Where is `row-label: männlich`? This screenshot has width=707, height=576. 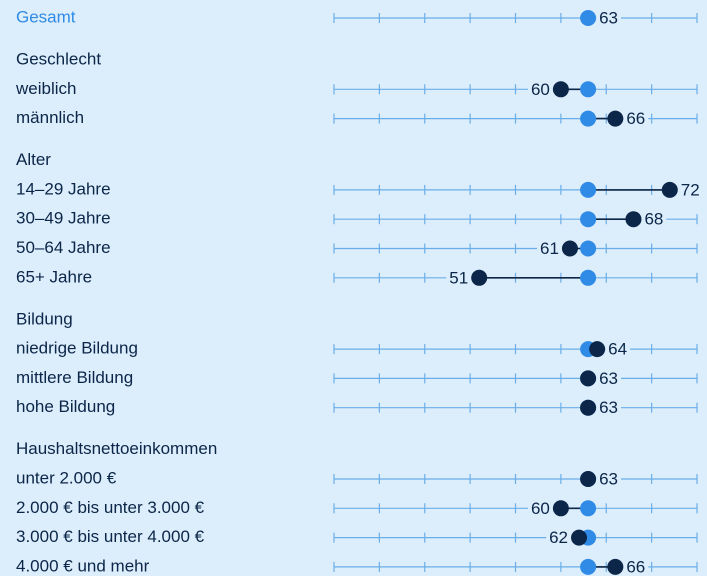 row-label: männlich is located at coordinates (50, 117).